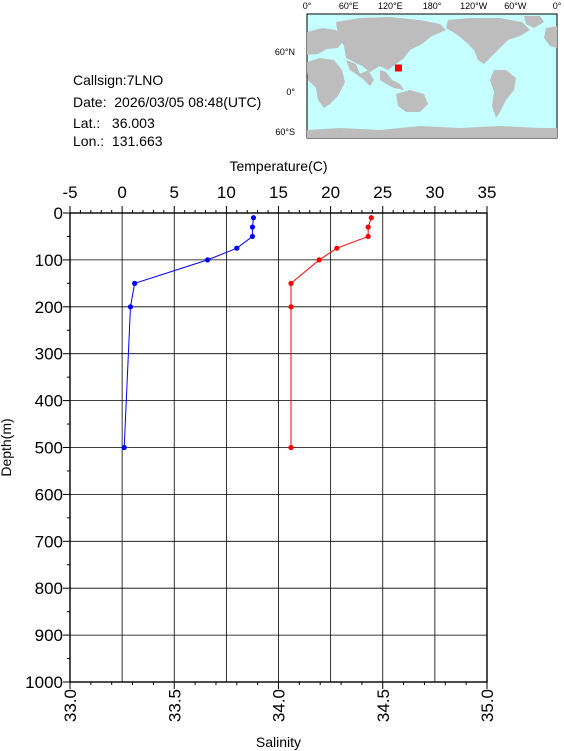 This screenshot has width=564, height=751. I want to click on depth-tick-label: 700, so click(49, 541).